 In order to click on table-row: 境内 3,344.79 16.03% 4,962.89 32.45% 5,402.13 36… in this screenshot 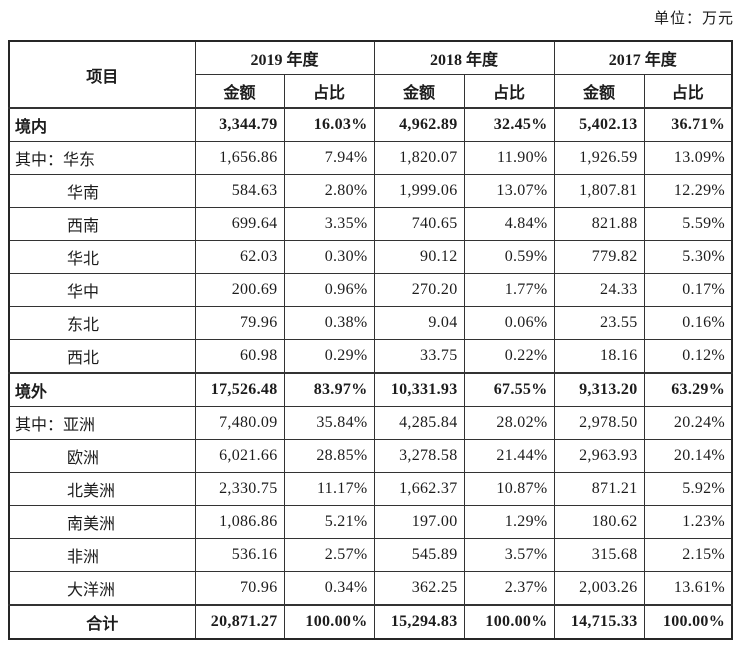, I will do `click(370, 124)`.